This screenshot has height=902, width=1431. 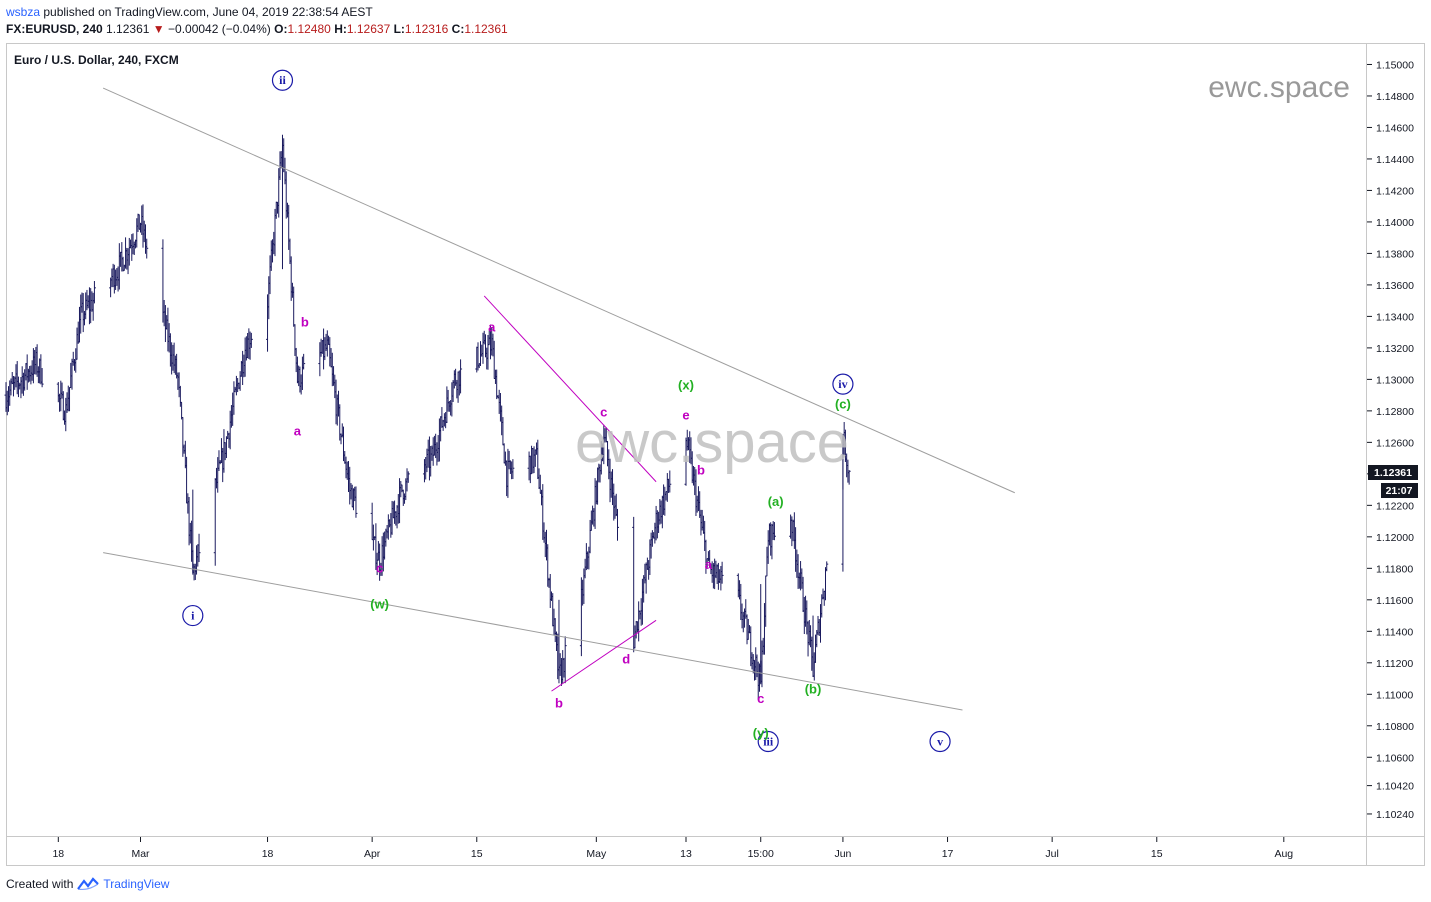 What do you see at coordinates (1395, 787) in the screenshot?
I see `price-tick-label: 1.10420` at bounding box center [1395, 787].